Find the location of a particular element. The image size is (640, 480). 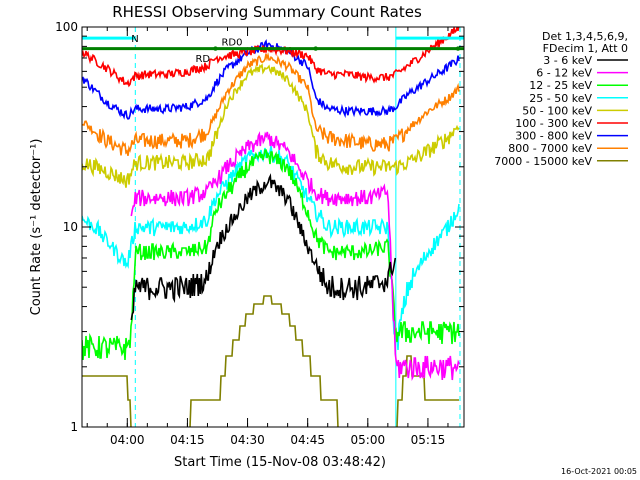

legend-header-line: FDecim 1, Att 0 is located at coordinates (585, 48).